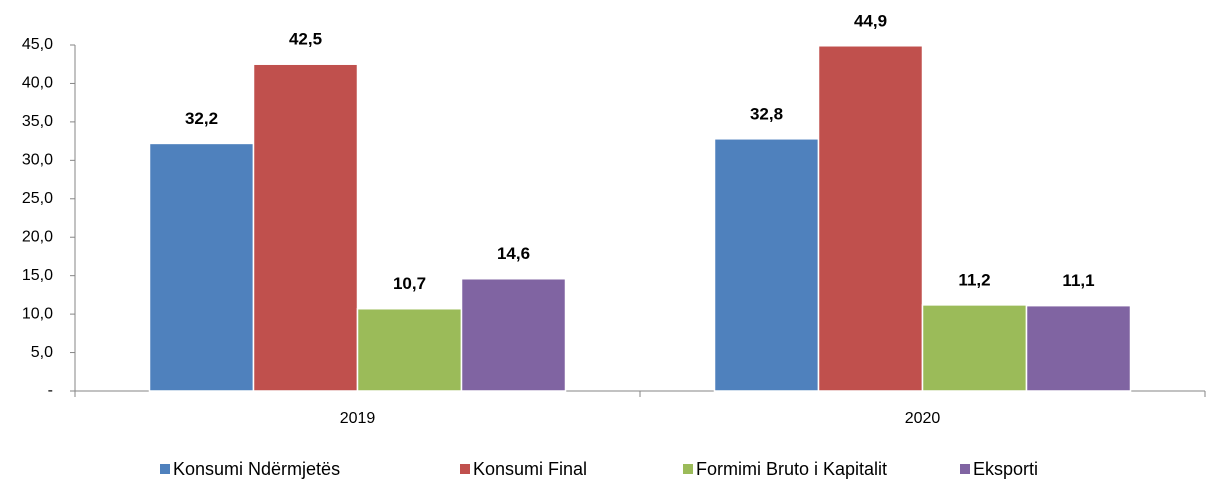 The height and width of the screenshot is (487, 1209). I want to click on y-tick-label: 15,0, so click(37, 275).